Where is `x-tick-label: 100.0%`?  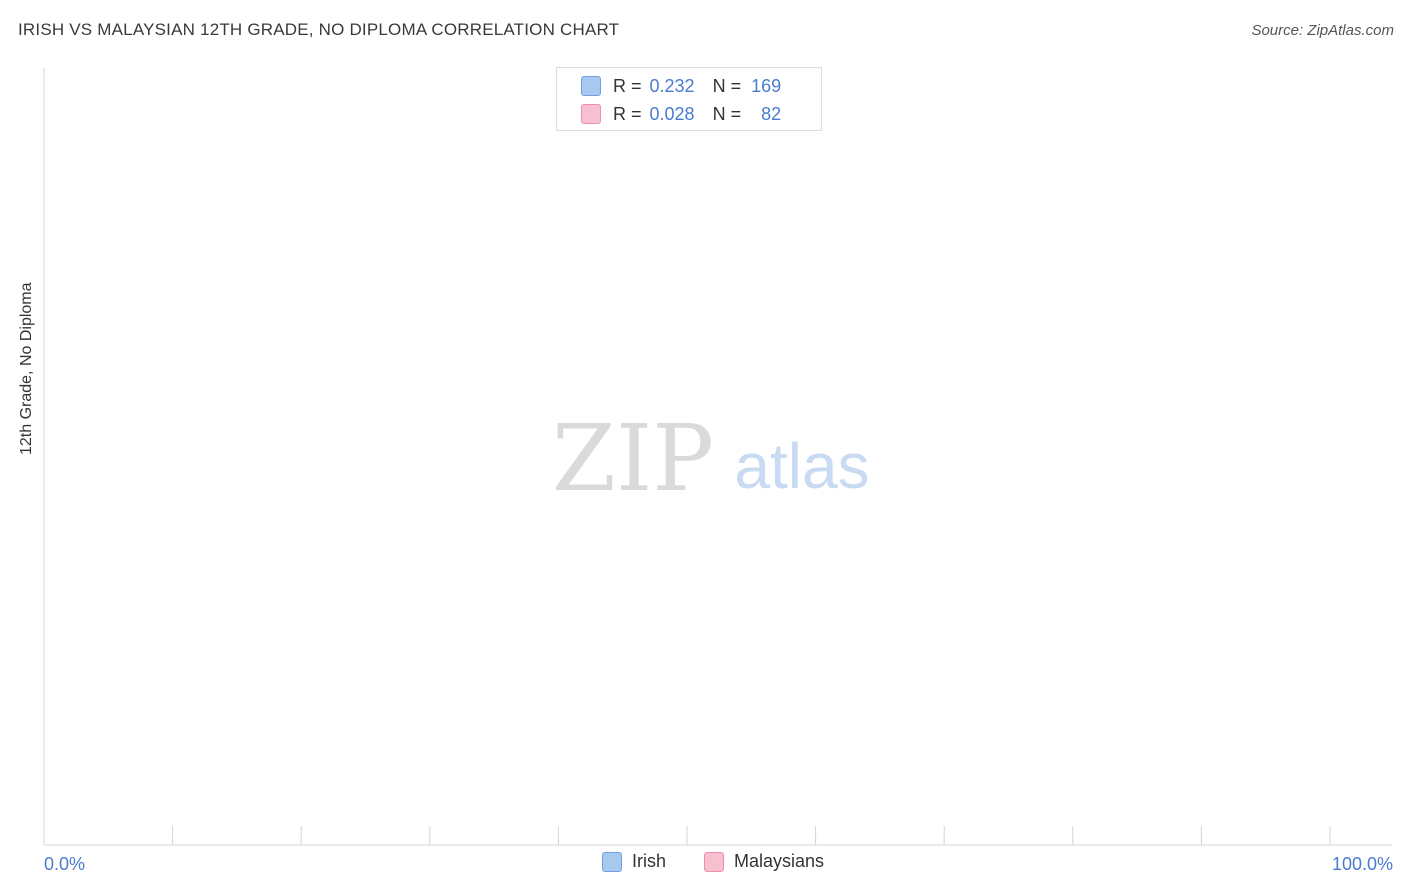 x-tick-label: 100.0% is located at coordinates (1362, 864).